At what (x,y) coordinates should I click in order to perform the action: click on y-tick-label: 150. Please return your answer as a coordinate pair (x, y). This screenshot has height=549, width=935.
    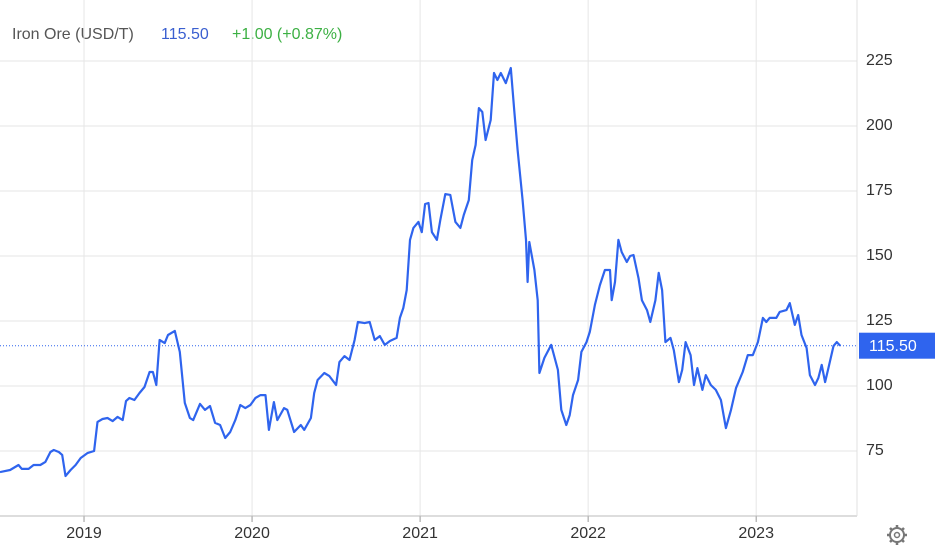
    Looking at the image, I should click on (879, 255).